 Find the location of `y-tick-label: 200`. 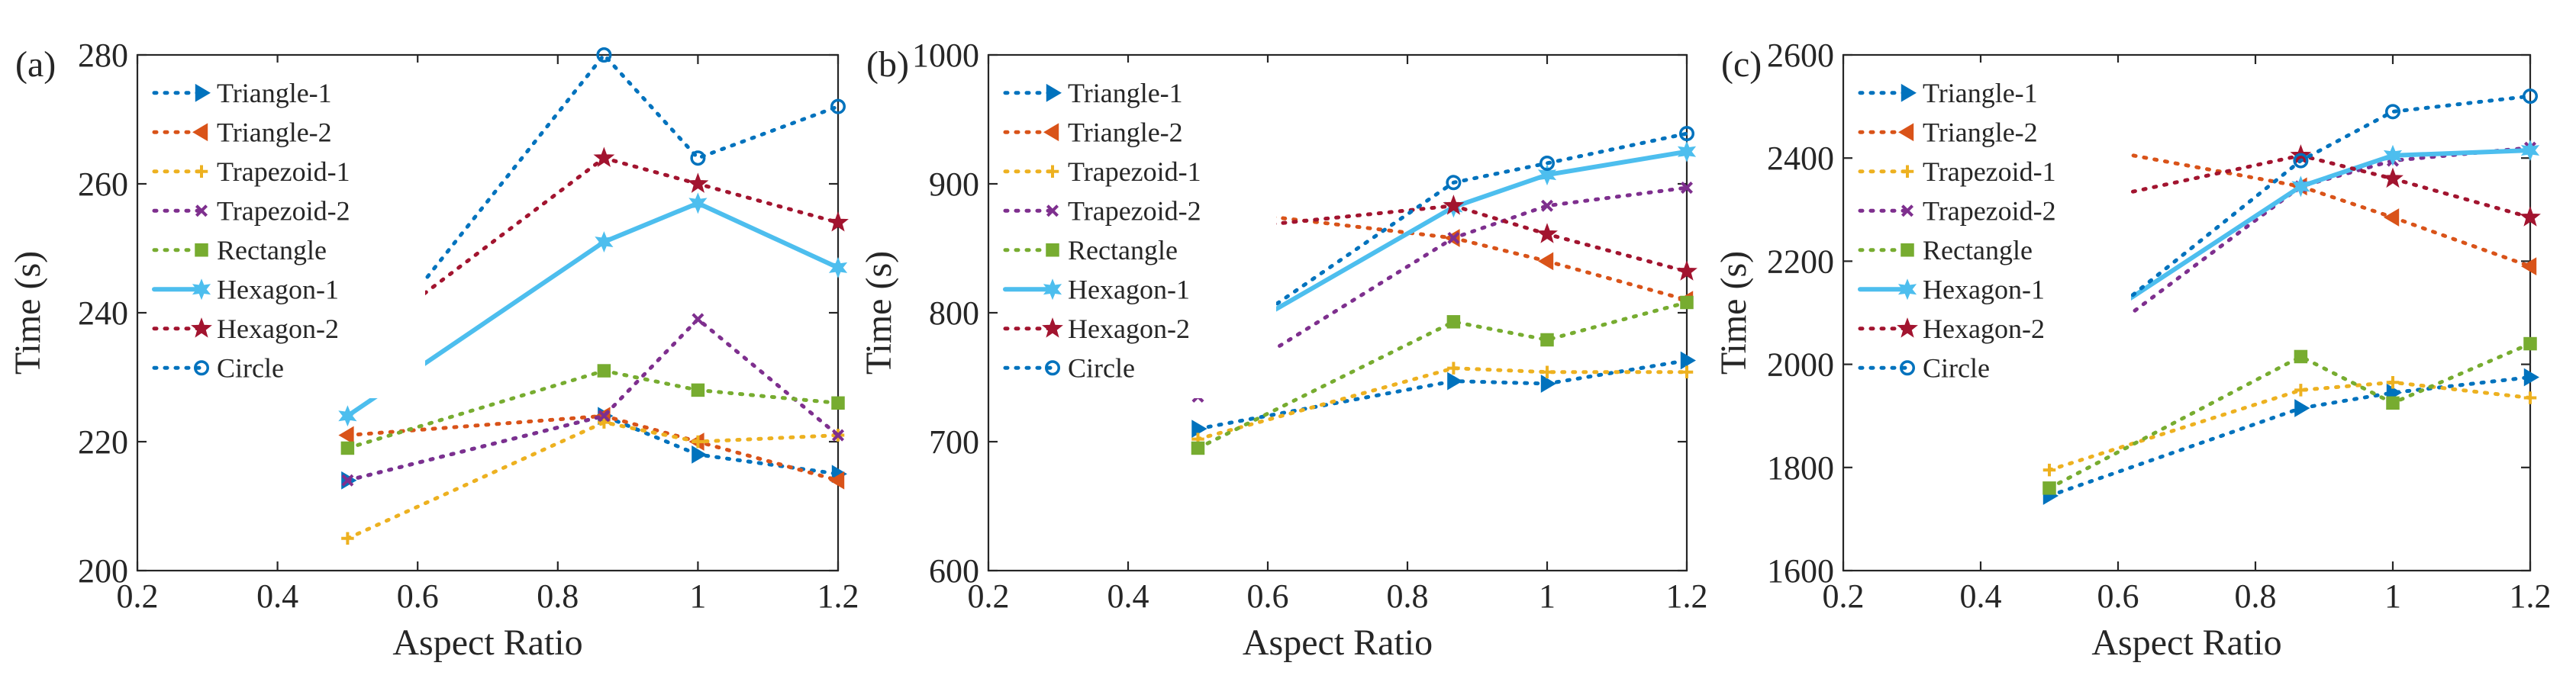

y-tick-label: 200 is located at coordinates (103, 571).